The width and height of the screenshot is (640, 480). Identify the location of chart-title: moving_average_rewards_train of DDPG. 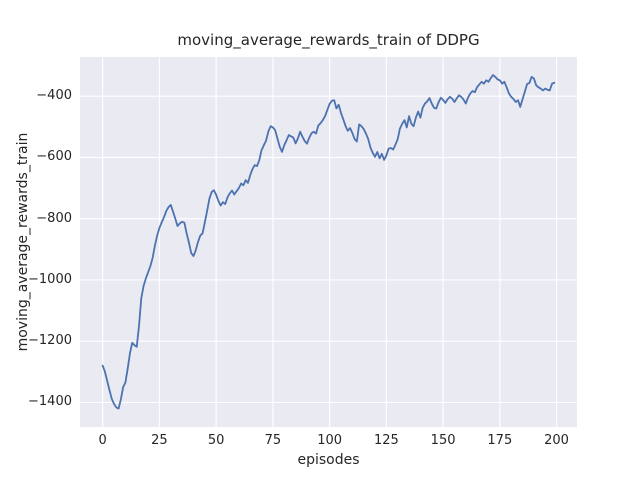
(328, 40).